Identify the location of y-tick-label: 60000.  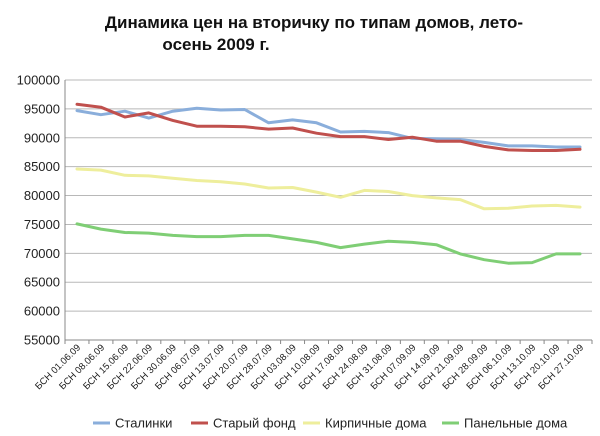
(42, 311).